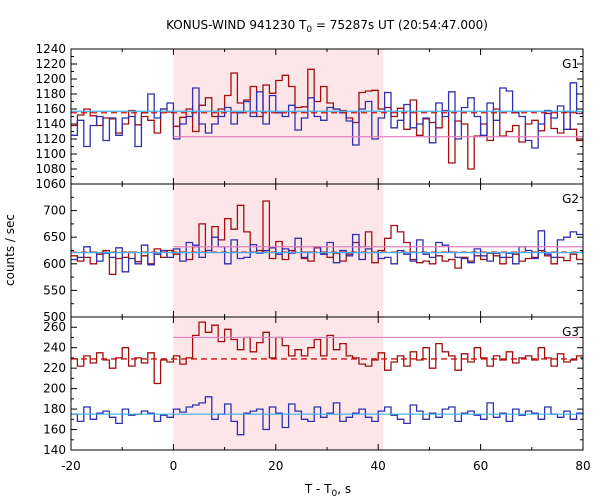 This screenshot has width=600, height=504. What do you see at coordinates (54, 389) in the screenshot?
I see `y-tick-label: 200` at bounding box center [54, 389].